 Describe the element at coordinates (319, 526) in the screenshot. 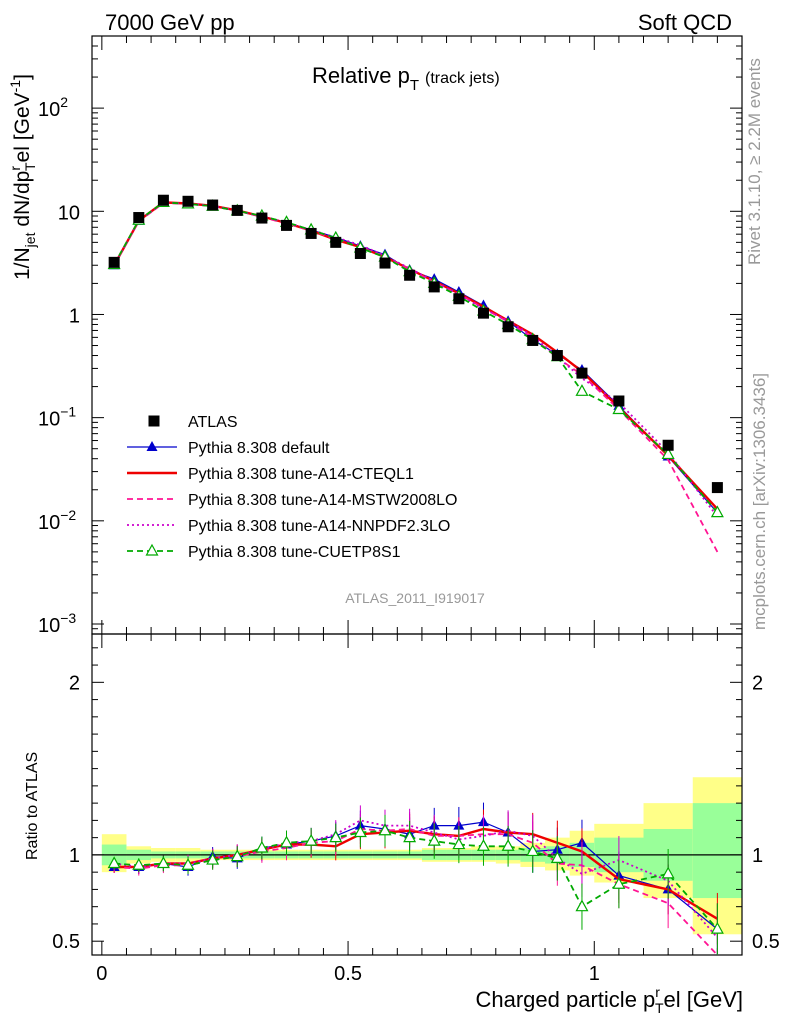

I see `legend-entry-label: Pythia 8.308 tune-A14-NNPDF2.3LO` at that location.